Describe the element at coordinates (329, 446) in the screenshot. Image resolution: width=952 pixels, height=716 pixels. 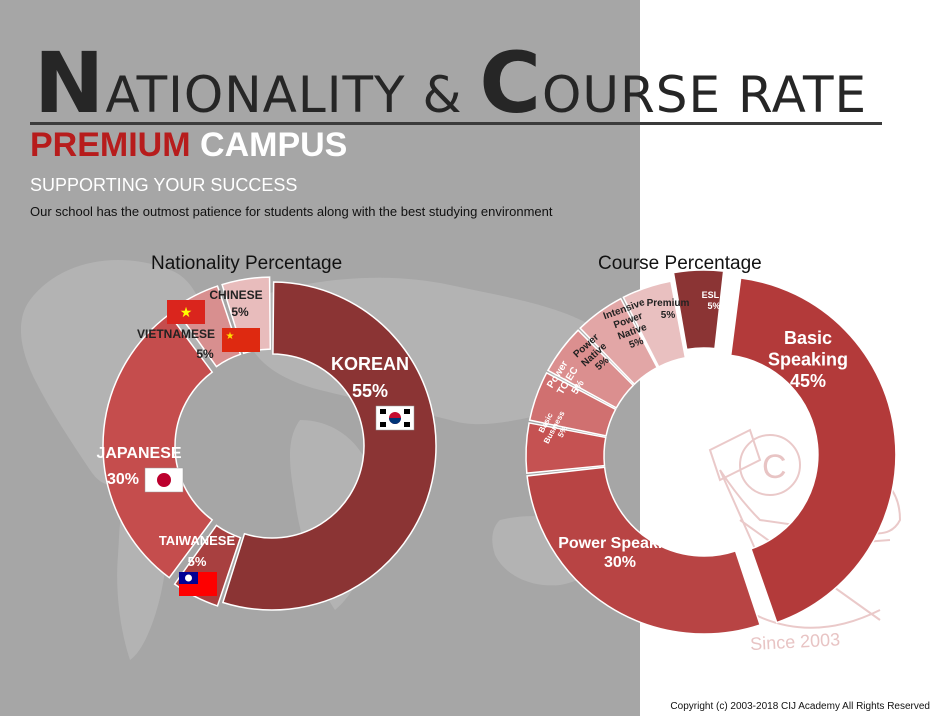
I see `slice-korean` at that location.